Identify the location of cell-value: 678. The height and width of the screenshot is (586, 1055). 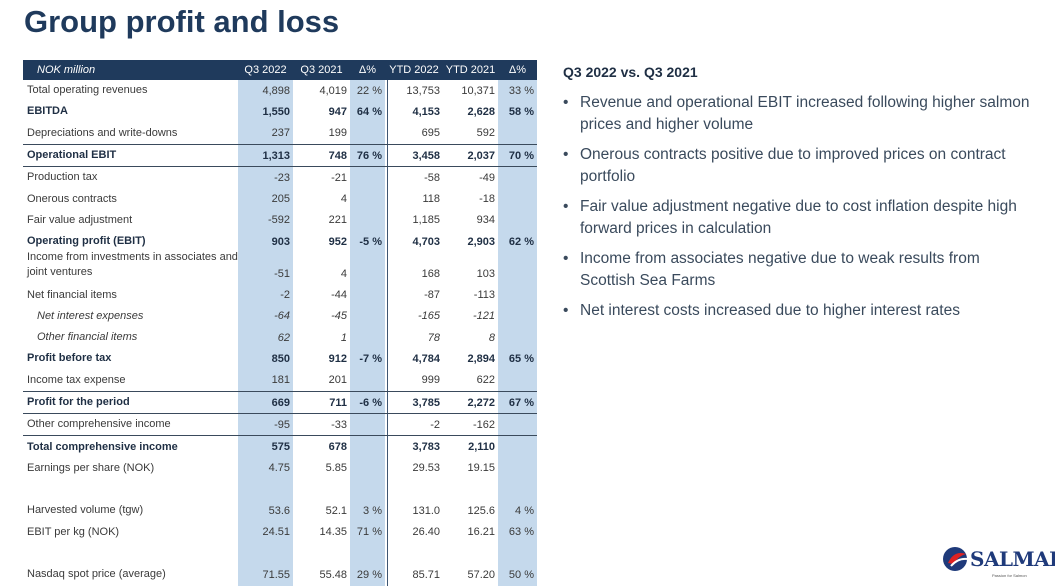
(337, 447).